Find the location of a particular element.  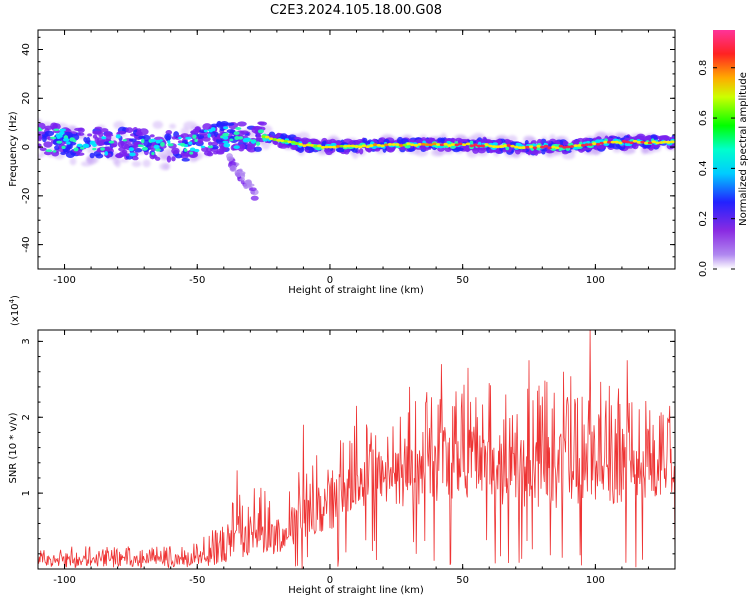

y-tick-label: 40 is located at coordinates (26, 49).